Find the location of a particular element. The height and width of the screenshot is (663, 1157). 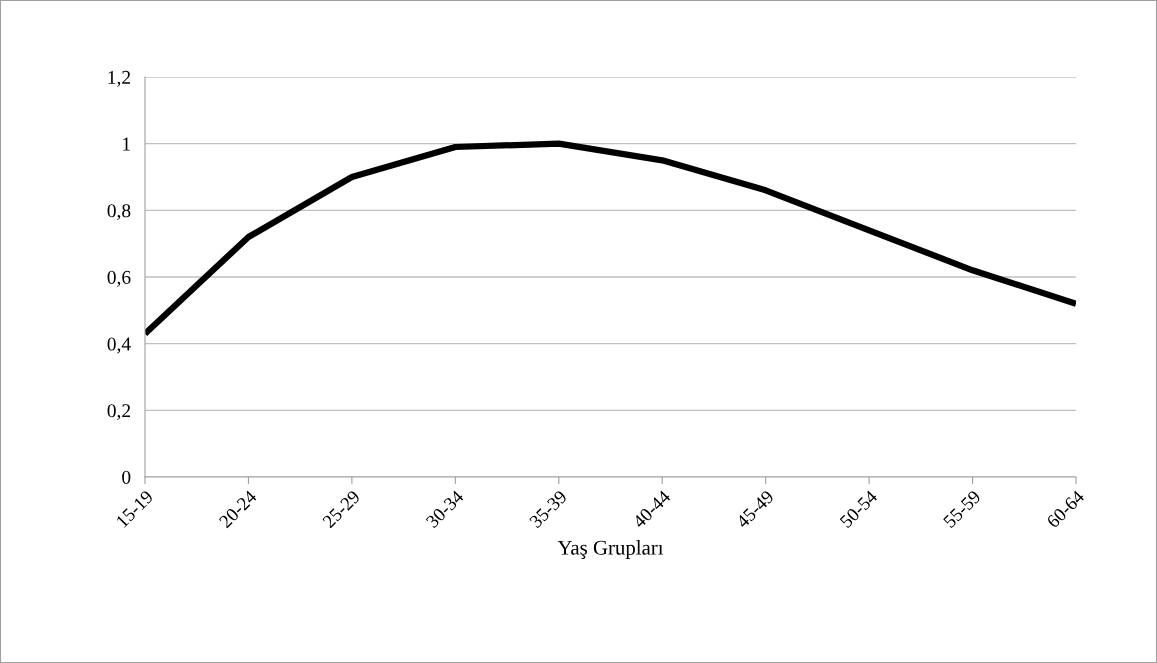

y-tick-label: 0,6 is located at coordinates (119, 278).